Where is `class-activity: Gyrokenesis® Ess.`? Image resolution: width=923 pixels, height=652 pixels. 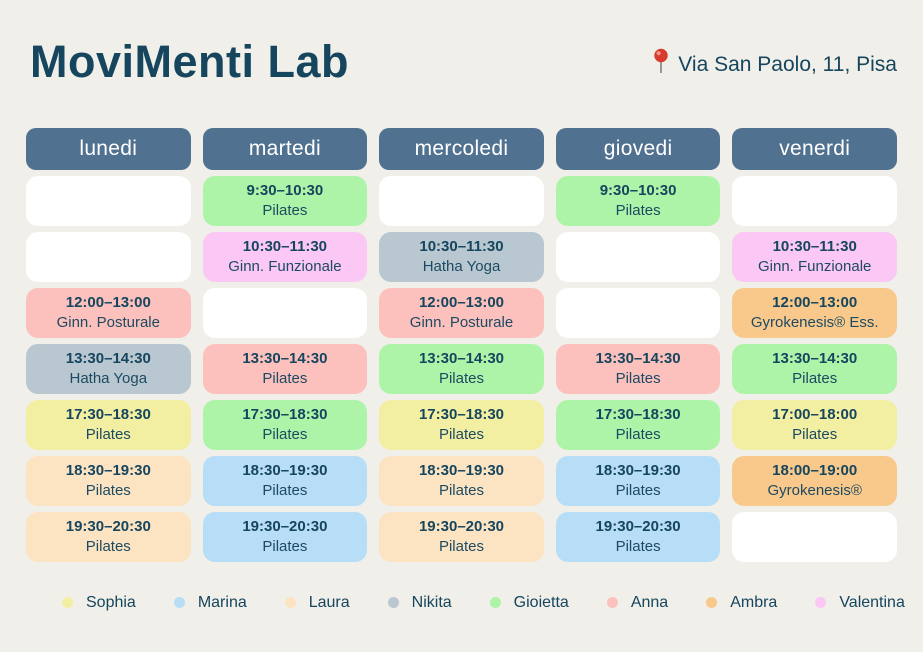
class-activity: Gyrokenesis® Ess. is located at coordinates (814, 322).